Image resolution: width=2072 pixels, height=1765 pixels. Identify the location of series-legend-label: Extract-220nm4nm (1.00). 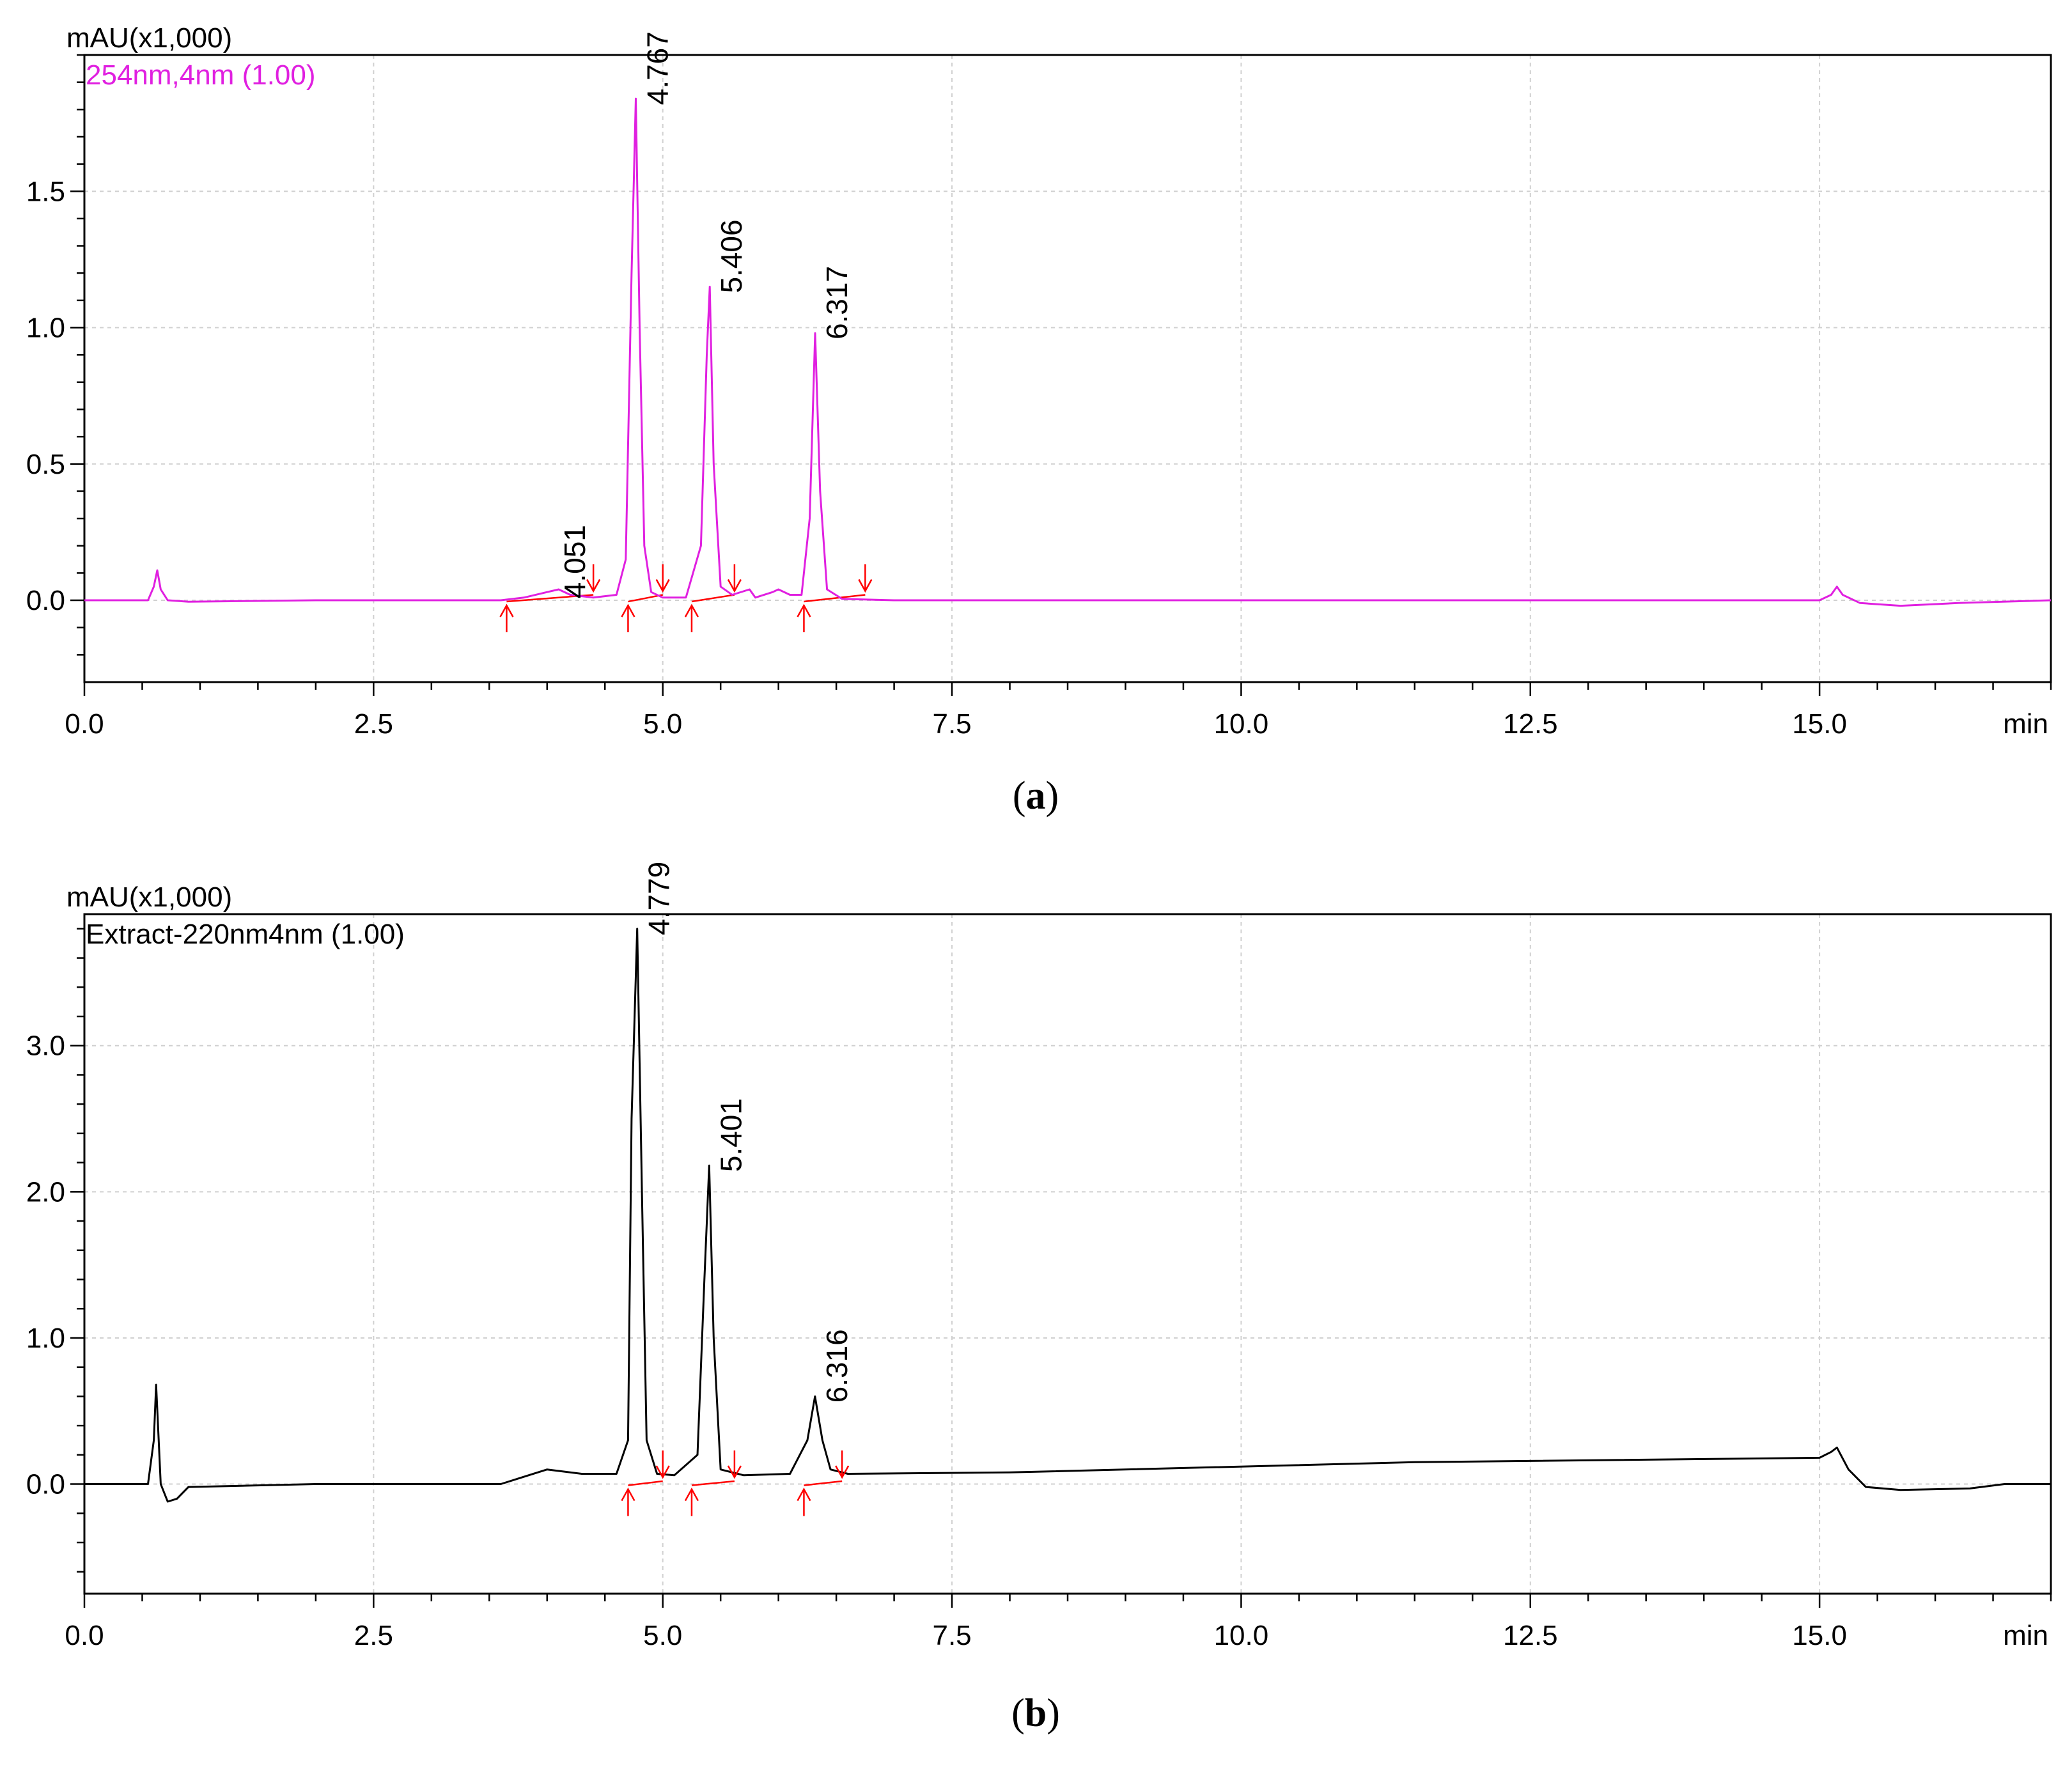
(245, 934).